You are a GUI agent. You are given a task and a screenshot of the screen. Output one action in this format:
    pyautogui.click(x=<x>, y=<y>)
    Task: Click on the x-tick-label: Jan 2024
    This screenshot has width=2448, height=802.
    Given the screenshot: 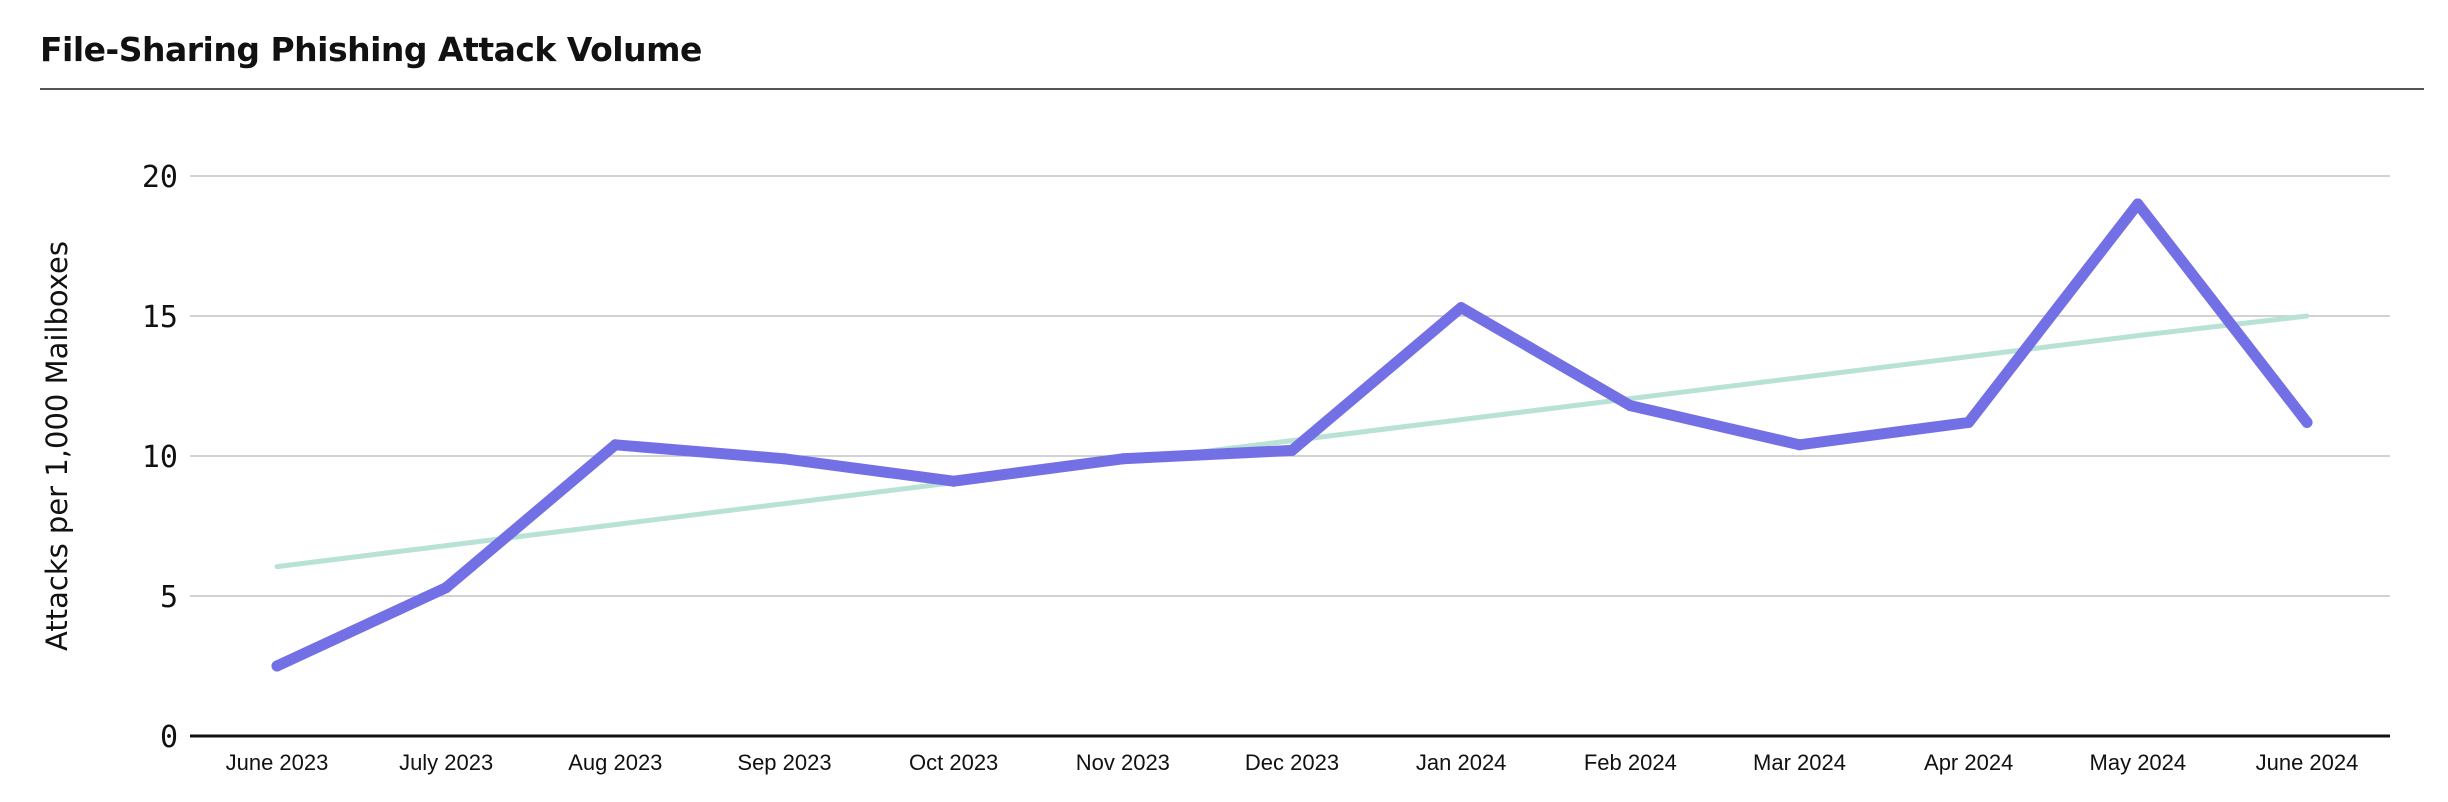 What is the action you would take?
    pyautogui.click(x=1461, y=762)
    